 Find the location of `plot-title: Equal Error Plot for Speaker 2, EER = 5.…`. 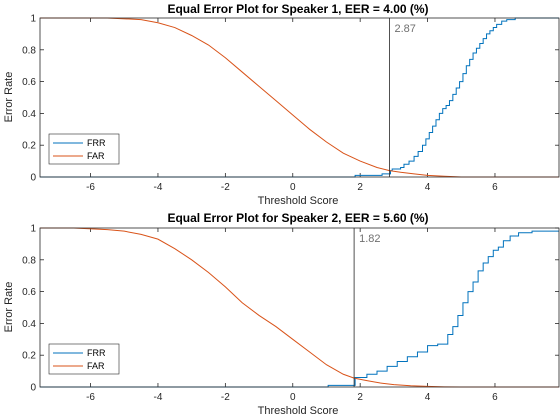

plot-title: Equal Error Plot for Speaker 2, EER = 5.… is located at coordinates (297, 218).